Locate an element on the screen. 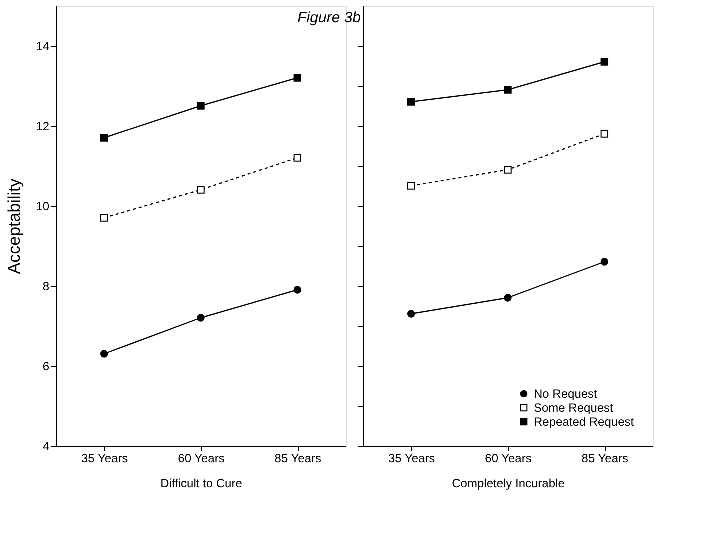 The image size is (718, 539). y-tick-label: 8 is located at coordinates (46, 287).